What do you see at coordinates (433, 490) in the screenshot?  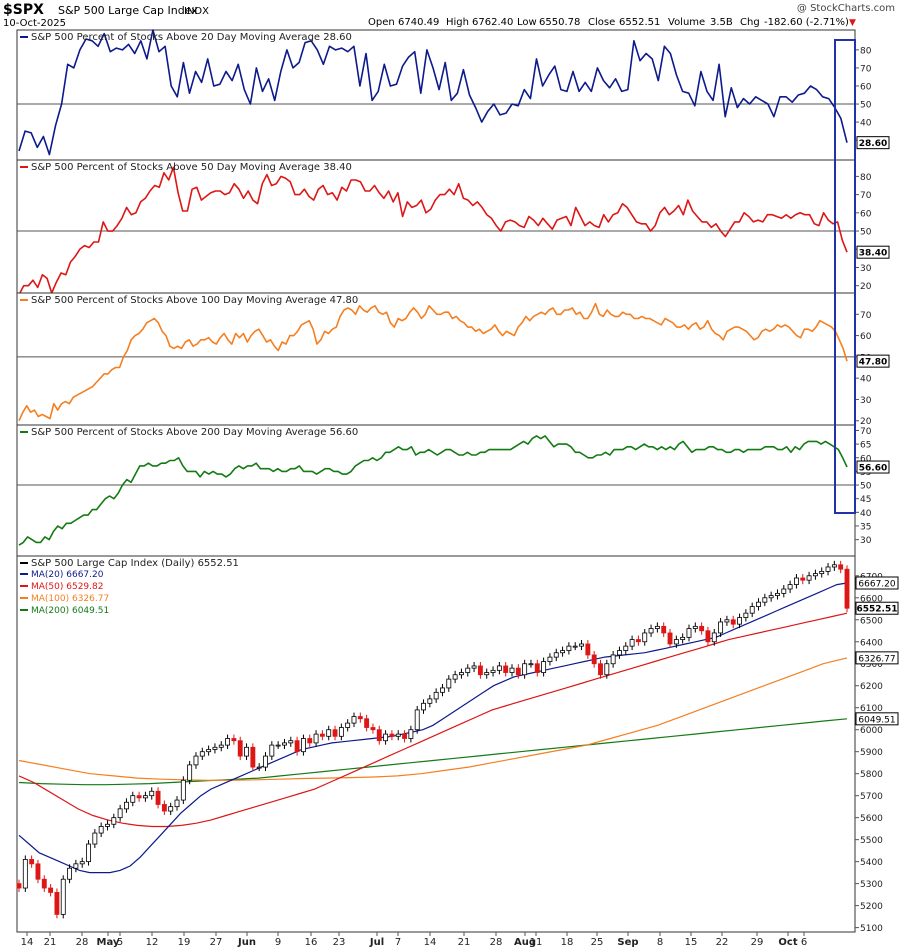 I see `series-line-p200` at bounding box center [433, 490].